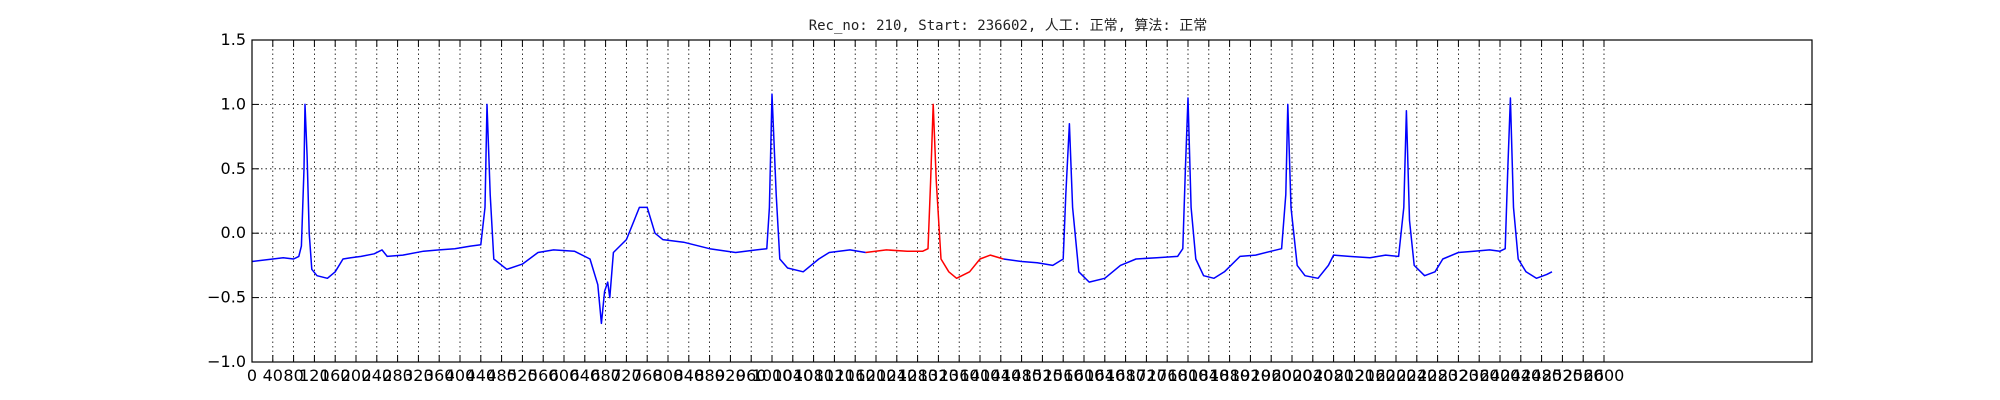 This screenshot has width=2000, height=400. Describe the element at coordinates (335, 375) in the screenshot. I see `x-tick-label-4: 160` at that location.